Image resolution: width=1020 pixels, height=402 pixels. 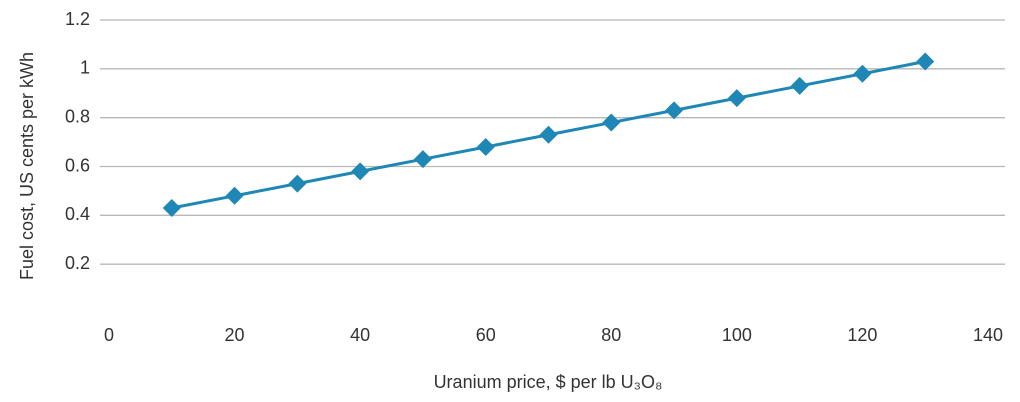 What do you see at coordinates (862, 335) in the screenshot?
I see `x-tick-label: 120` at bounding box center [862, 335].